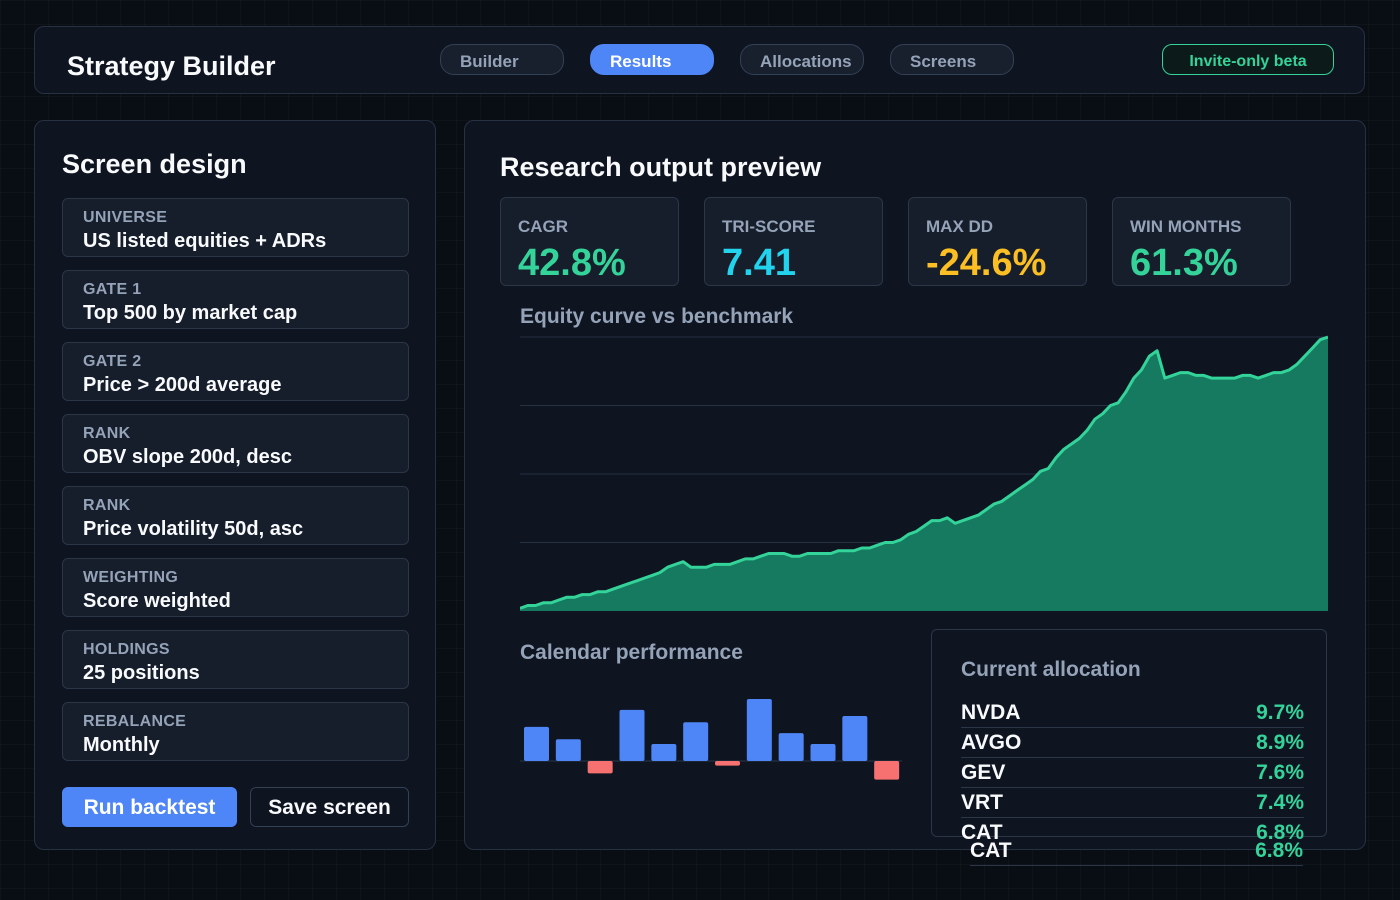 The height and width of the screenshot is (900, 1400). I want to click on allocation-weight: 7.4%, so click(1280, 802).